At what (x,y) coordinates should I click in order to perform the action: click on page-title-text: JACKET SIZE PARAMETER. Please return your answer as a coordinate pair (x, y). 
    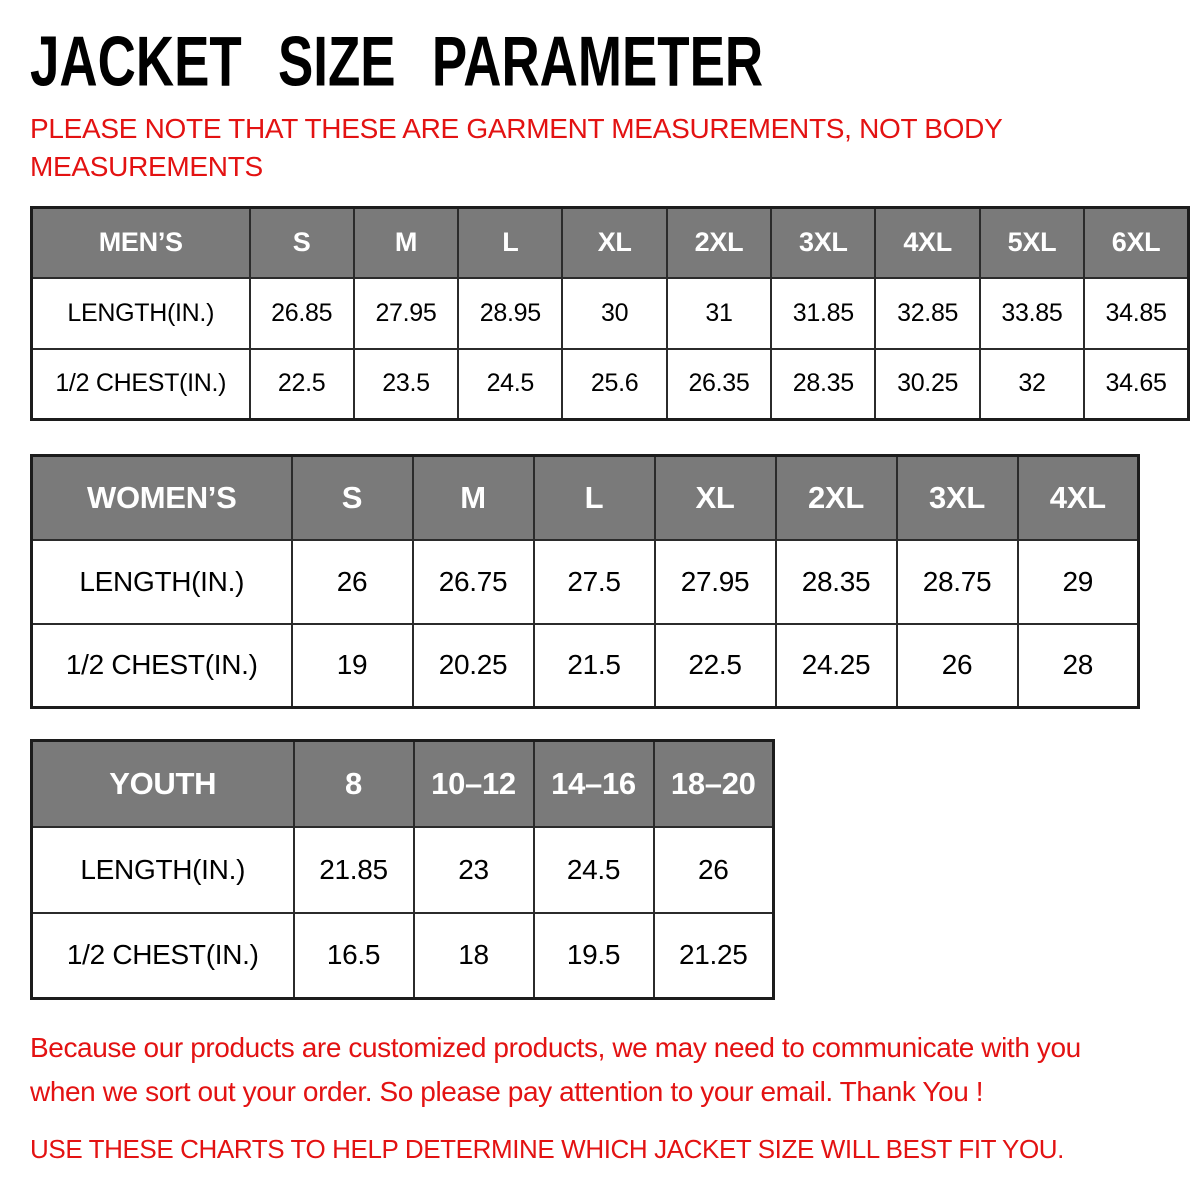
    Looking at the image, I should click on (397, 62).